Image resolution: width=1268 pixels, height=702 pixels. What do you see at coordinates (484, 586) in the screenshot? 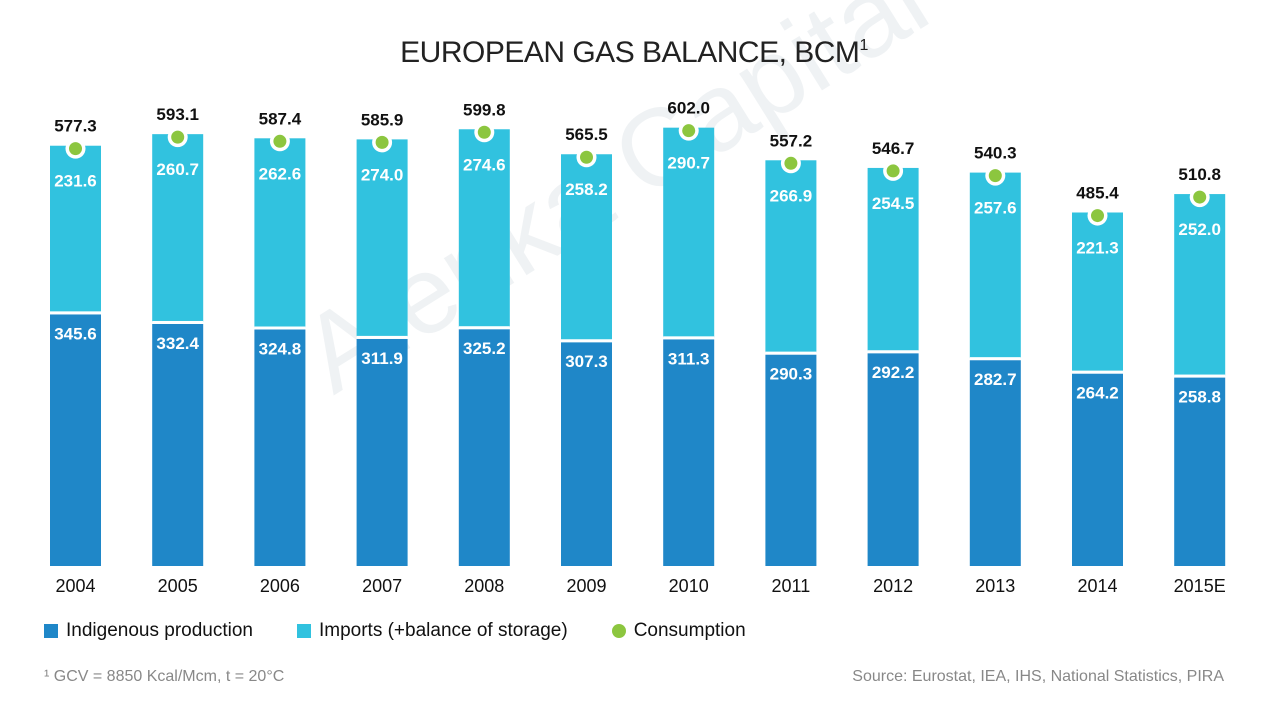
I see `x-tick-label: 2008` at bounding box center [484, 586].